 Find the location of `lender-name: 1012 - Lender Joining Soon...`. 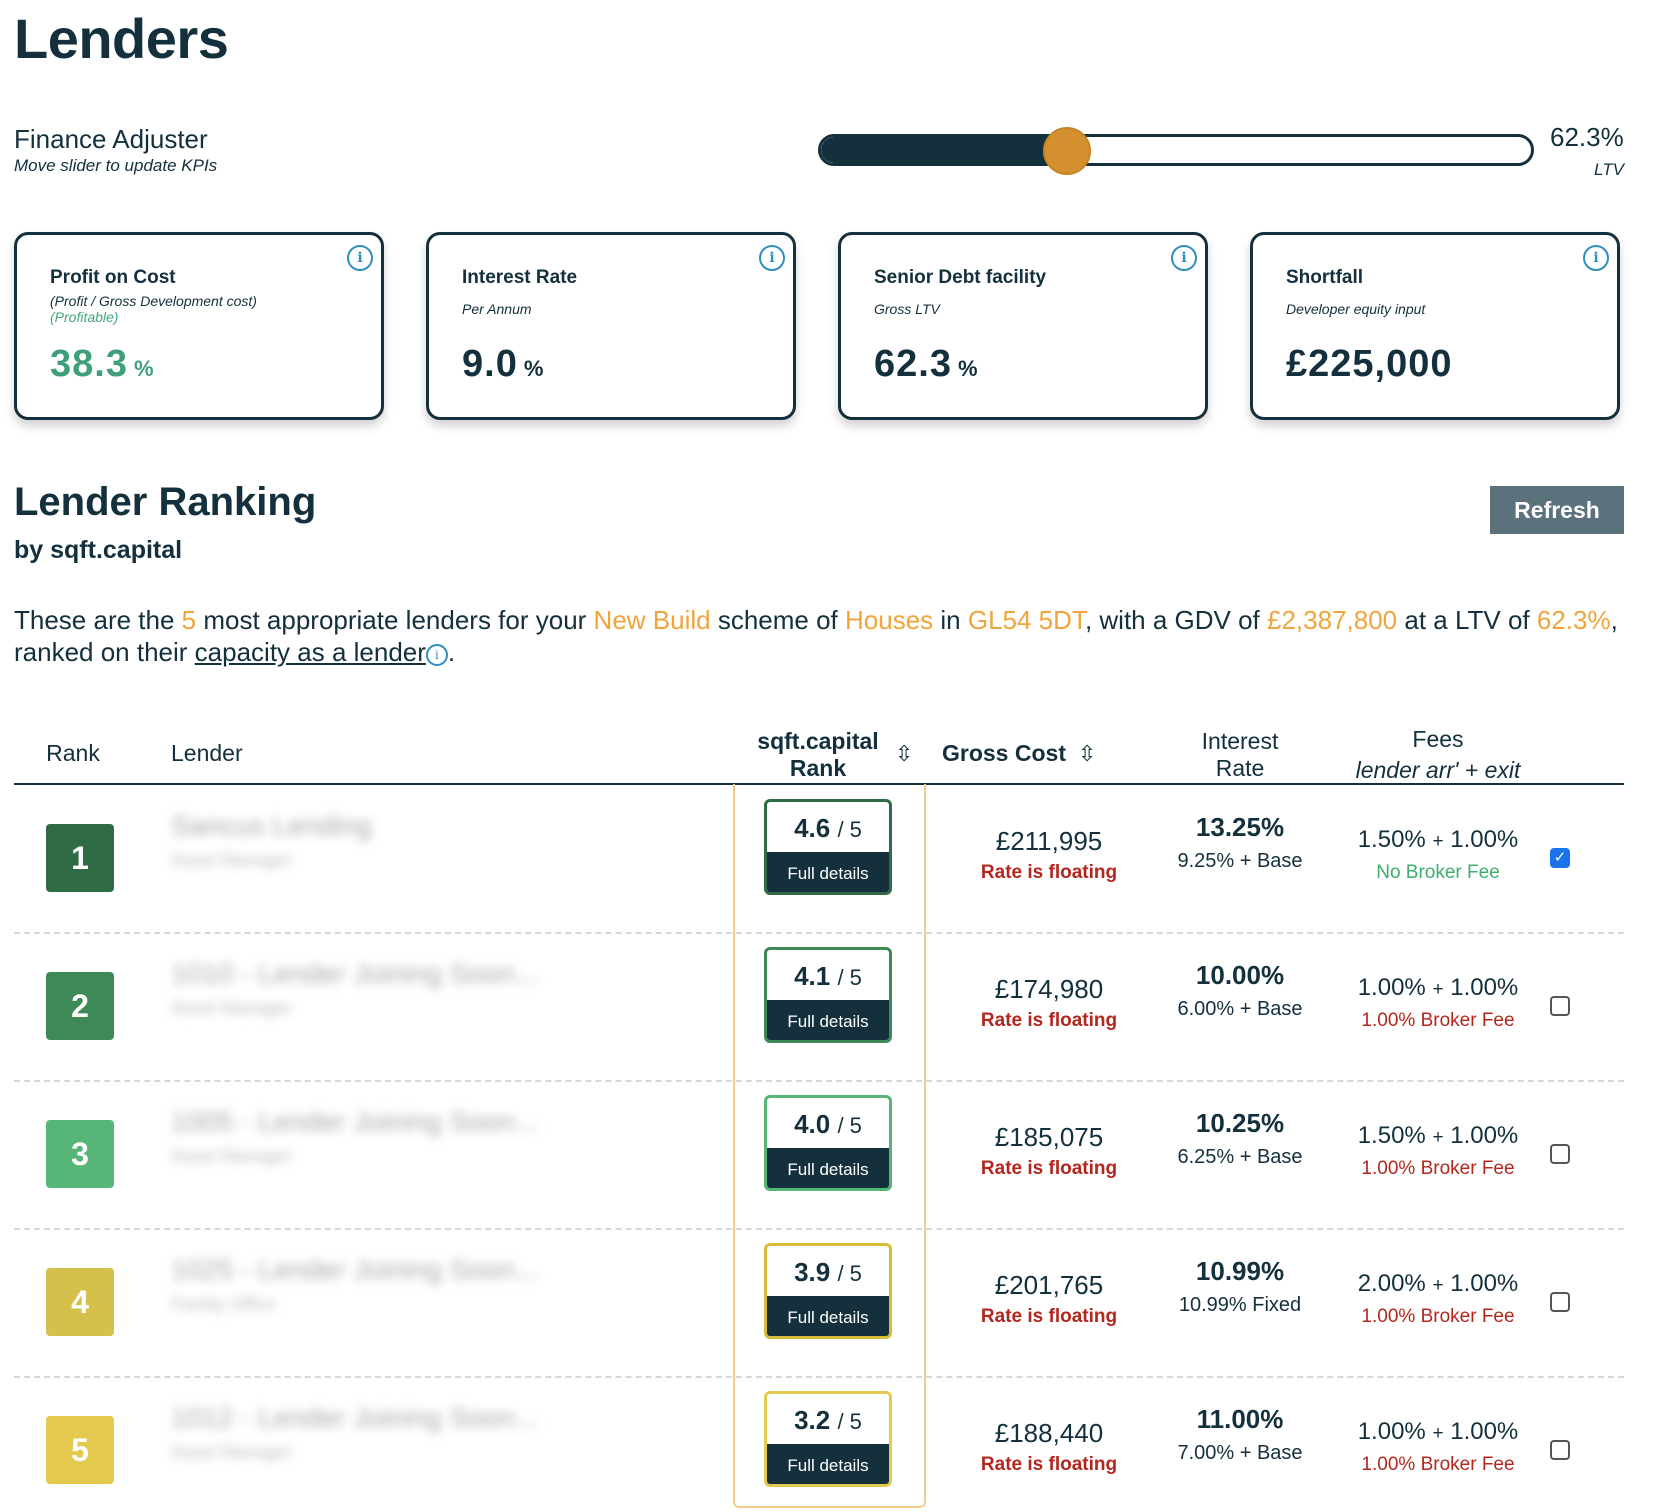

lender-name: 1012 - Lender Joining Soon... is located at coordinates (355, 1417).